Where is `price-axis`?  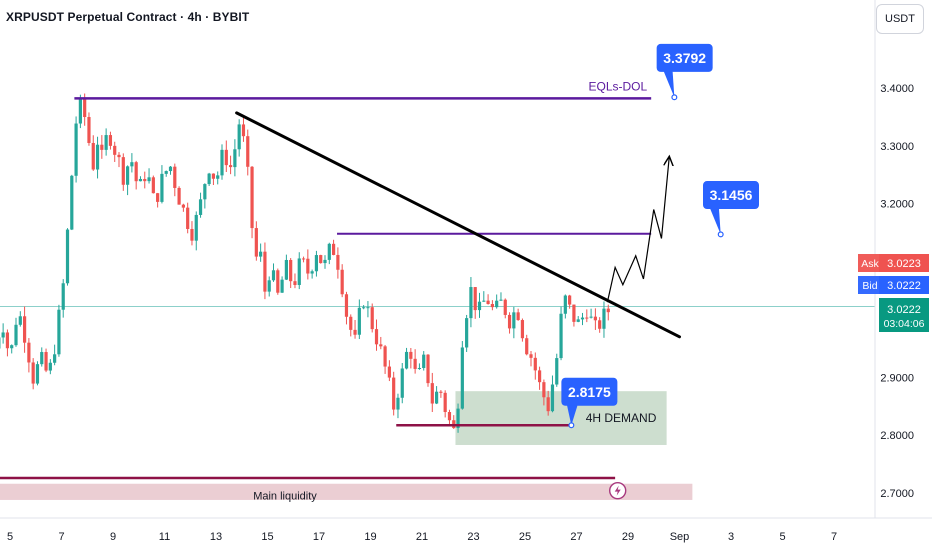 price-axis is located at coordinates (903, 275).